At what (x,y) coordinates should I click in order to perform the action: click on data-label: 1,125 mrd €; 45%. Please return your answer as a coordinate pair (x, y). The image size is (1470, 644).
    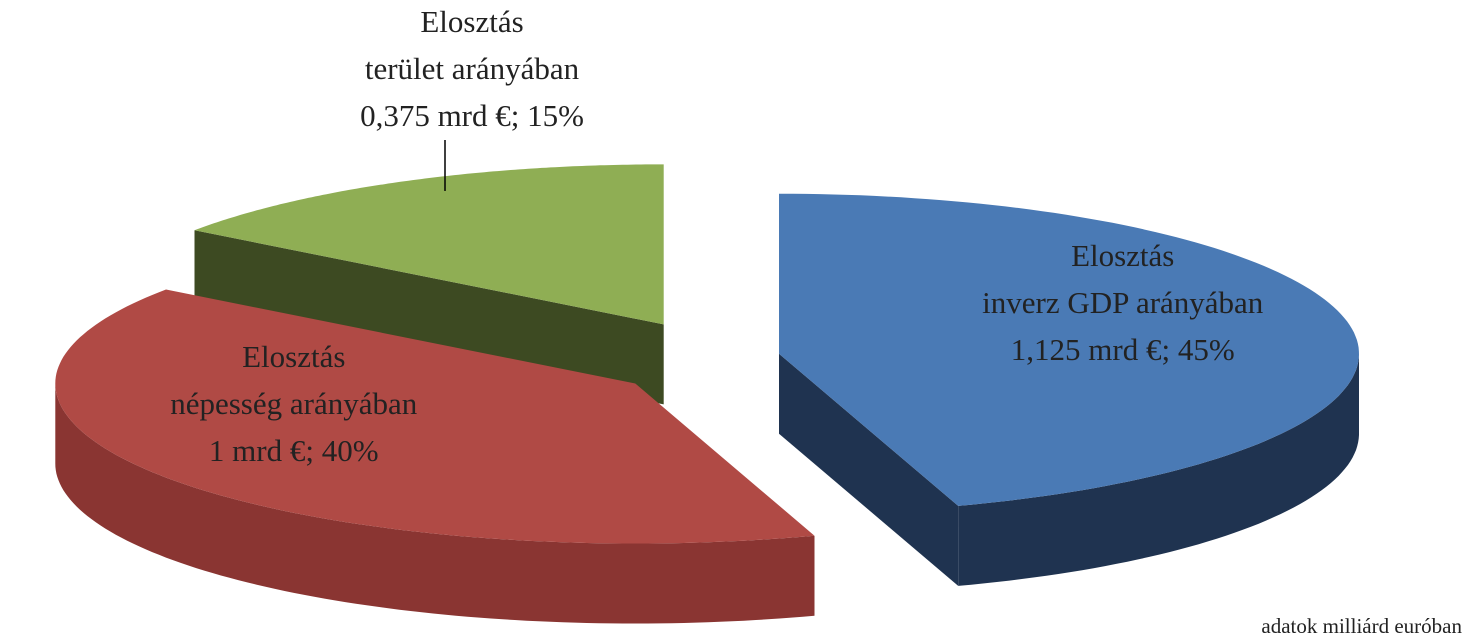
    Looking at the image, I should click on (1123, 349).